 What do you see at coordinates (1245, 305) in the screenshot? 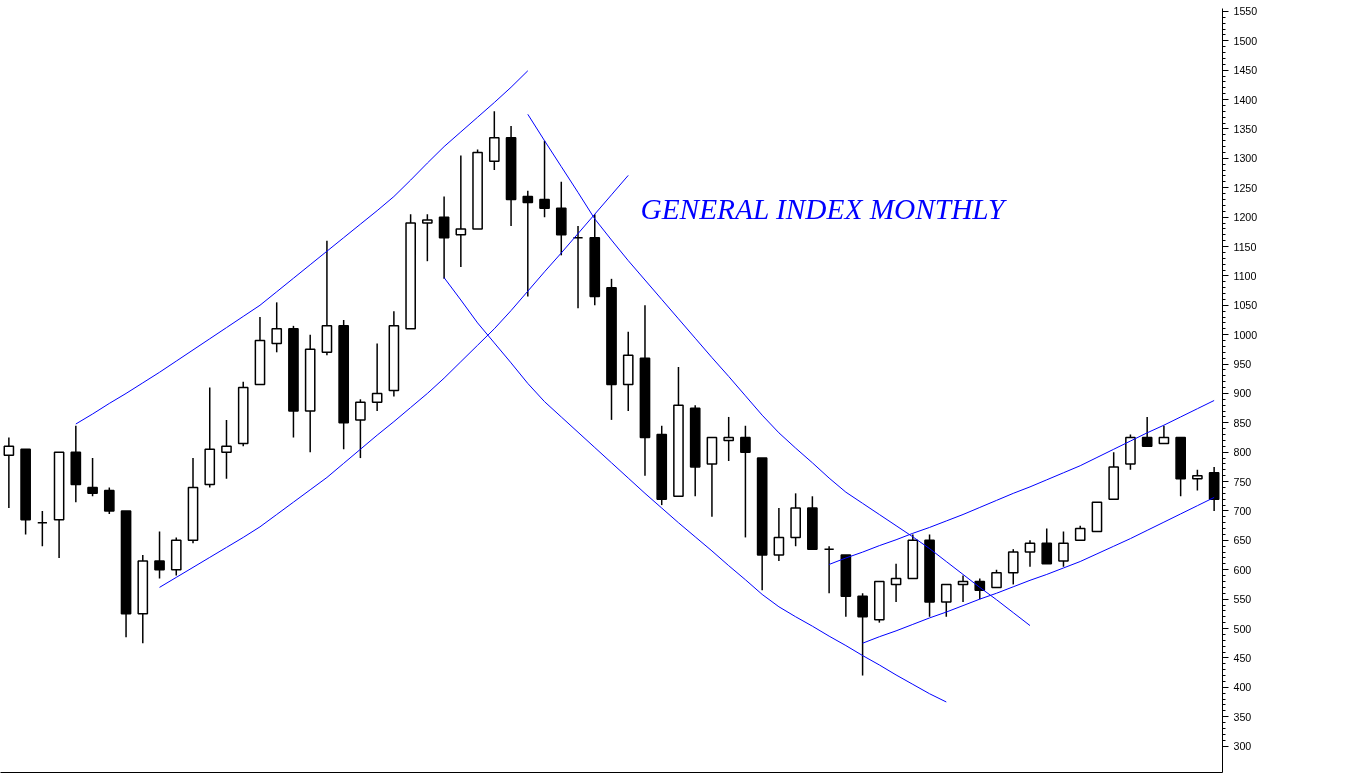
I see `y-tick-label: 1050` at bounding box center [1245, 305].